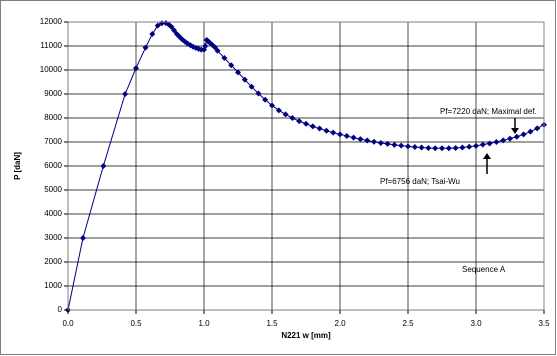 The height and width of the screenshot is (356, 557). Describe the element at coordinates (53, 117) in the screenshot. I see `y-tick-label: 8000` at that location.